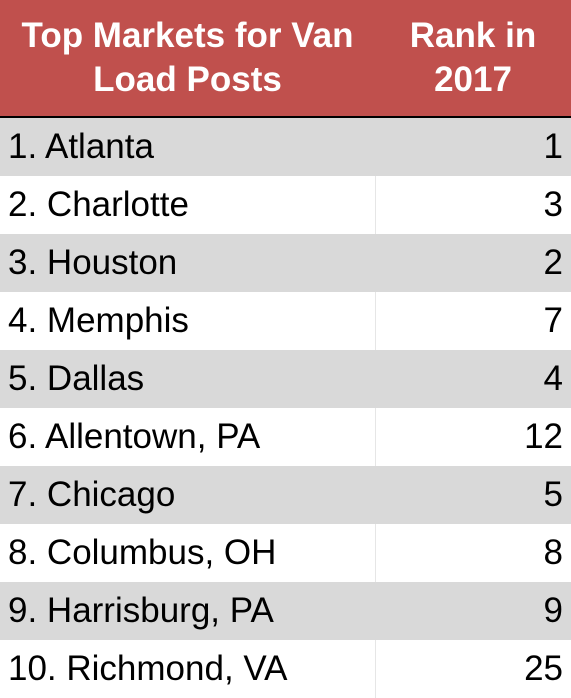 This screenshot has width=571, height=698. I want to click on rank-cell: 5, so click(472, 495).